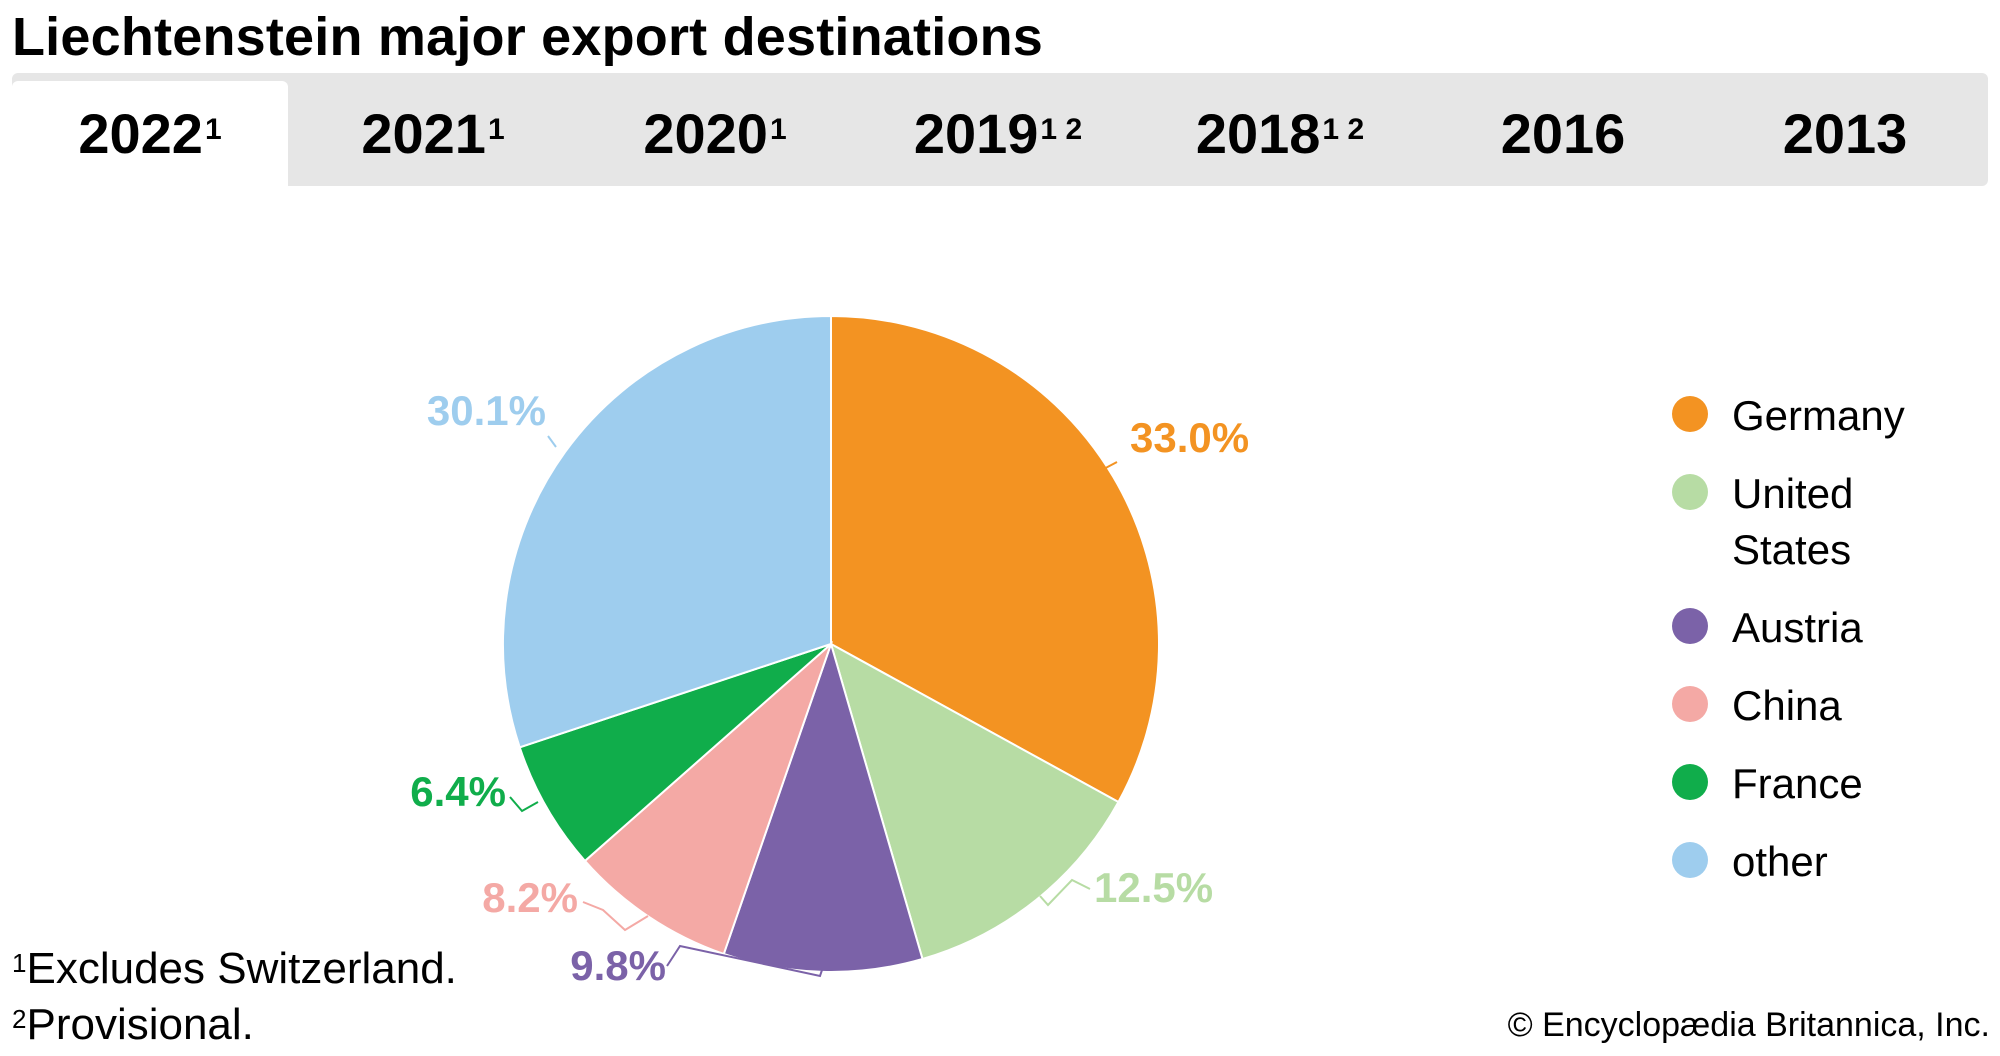 This screenshot has width=2000, height=1056. Describe the element at coordinates (705, 133) in the screenshot. I see `tab-2020-label: 2020` at that location.